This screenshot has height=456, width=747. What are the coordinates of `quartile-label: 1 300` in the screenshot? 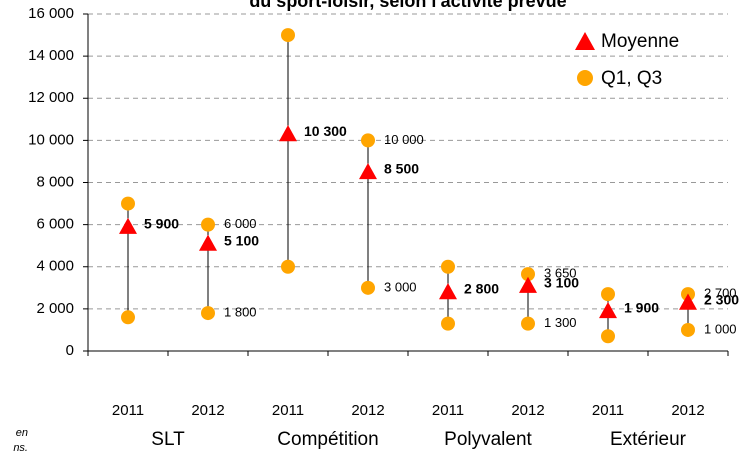 It's located at (560, 322).